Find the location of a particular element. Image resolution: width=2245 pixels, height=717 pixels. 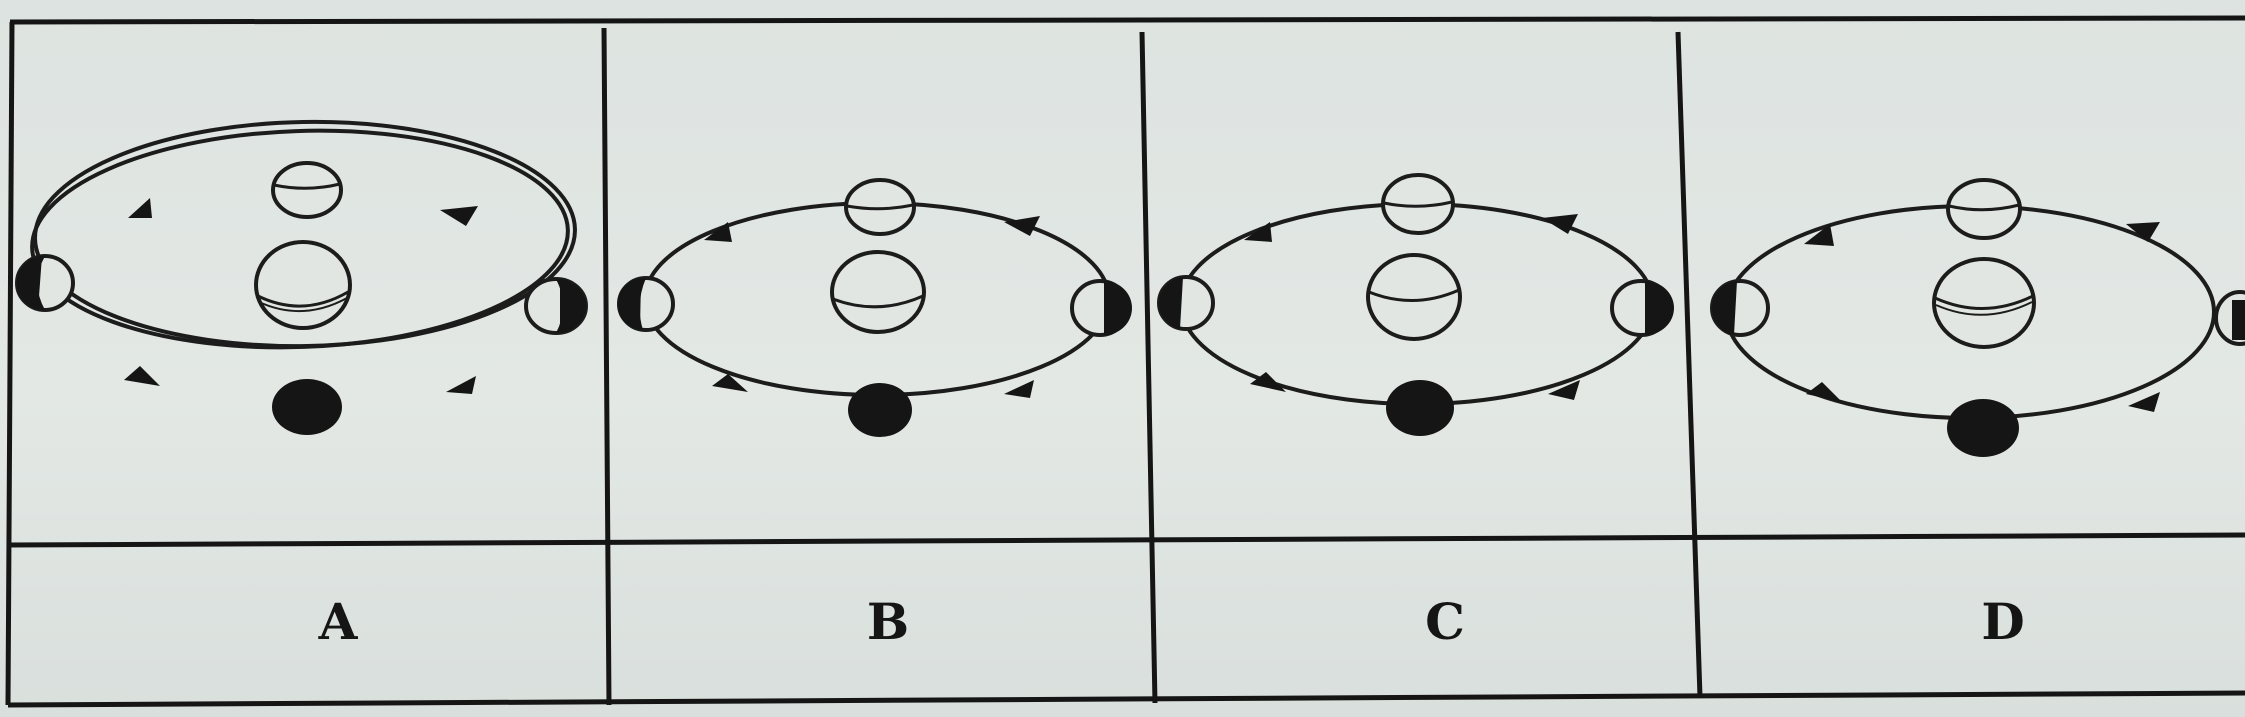

panel-a-figure is located at coordinates (301, 281).